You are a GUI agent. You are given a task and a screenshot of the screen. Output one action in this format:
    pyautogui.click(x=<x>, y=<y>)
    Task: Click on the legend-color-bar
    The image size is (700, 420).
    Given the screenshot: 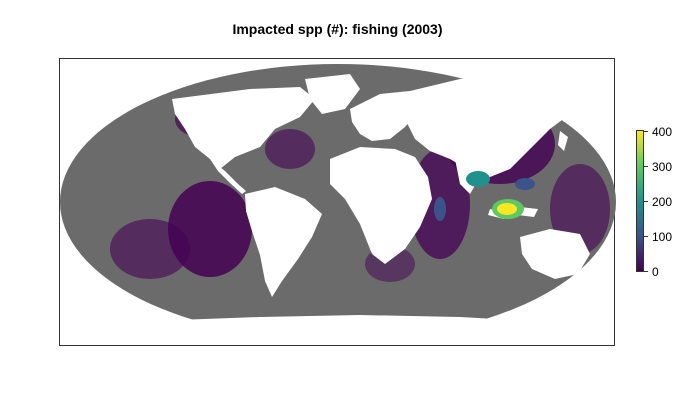 What is the action you would take?
    pyautogui.click(x=640, y=201)
    